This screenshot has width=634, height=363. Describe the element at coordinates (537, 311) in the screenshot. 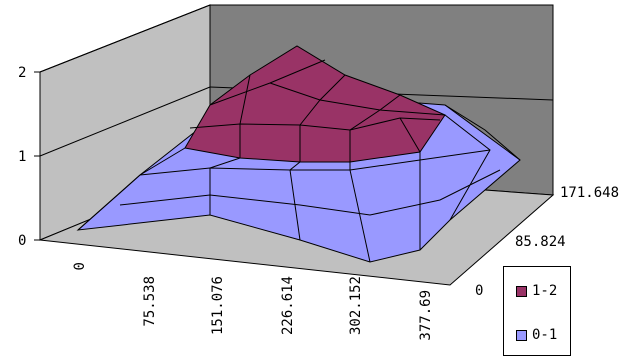

I see `legend: 1-2 0-1` at that location.